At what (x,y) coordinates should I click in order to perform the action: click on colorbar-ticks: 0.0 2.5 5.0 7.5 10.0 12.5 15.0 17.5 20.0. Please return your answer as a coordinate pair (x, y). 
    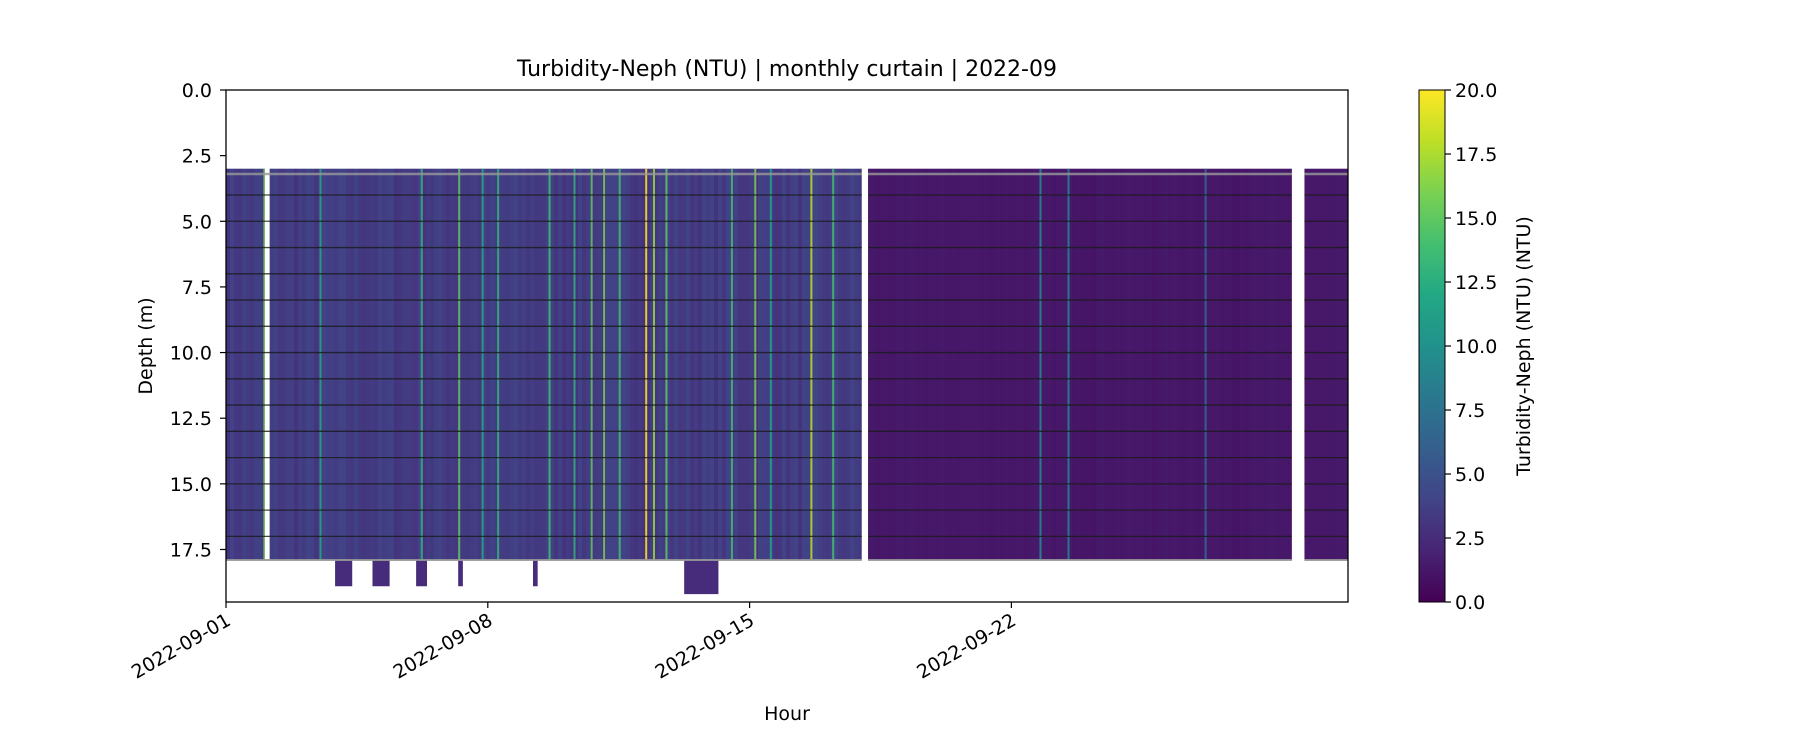
    Looking at the image, I should click on (1471, 347).